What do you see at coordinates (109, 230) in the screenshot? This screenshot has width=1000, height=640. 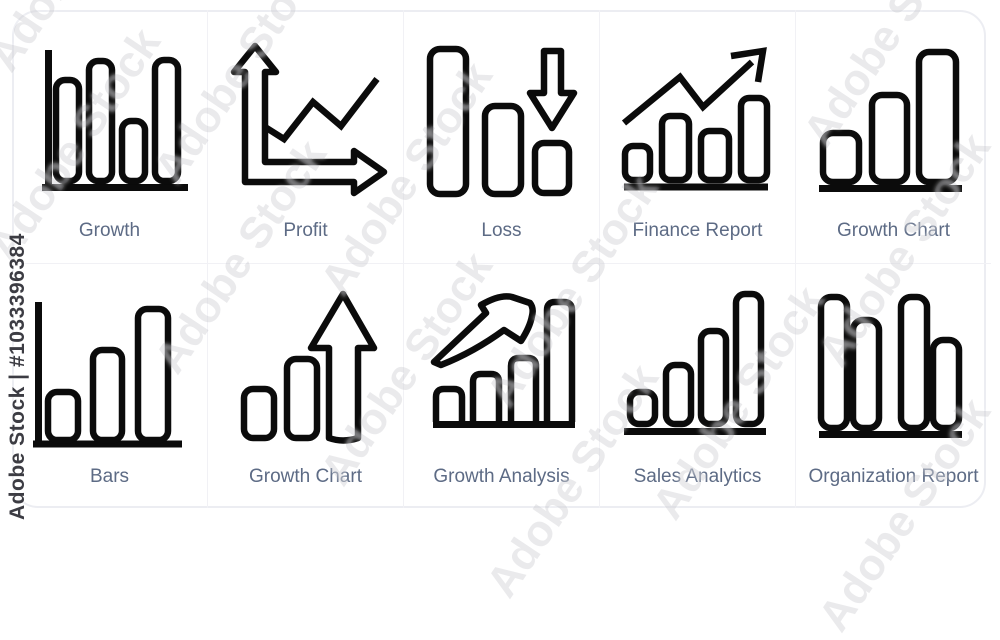 I see `icon-label: Growth` at bounding box center [109, 230].